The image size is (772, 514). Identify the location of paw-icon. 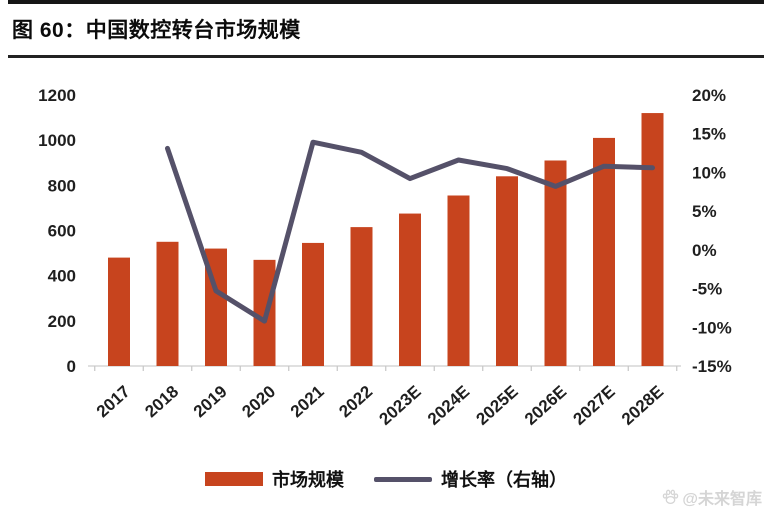
(671, 496).